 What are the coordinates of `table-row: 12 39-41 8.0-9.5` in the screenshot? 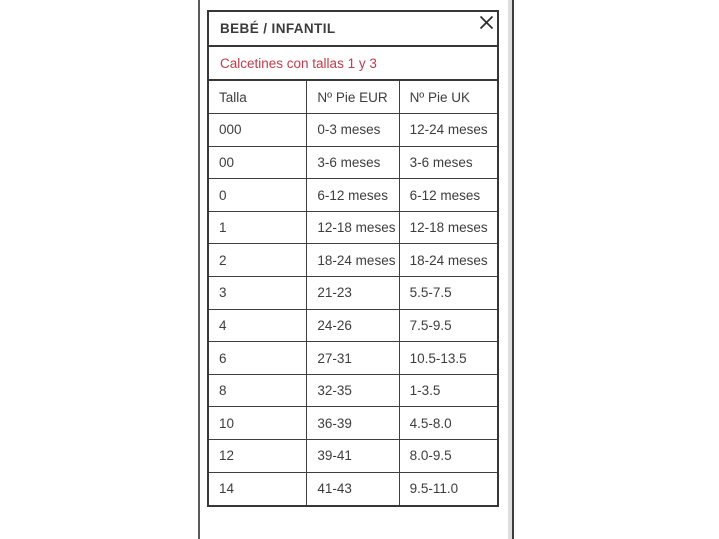 It's located at (353, 456).